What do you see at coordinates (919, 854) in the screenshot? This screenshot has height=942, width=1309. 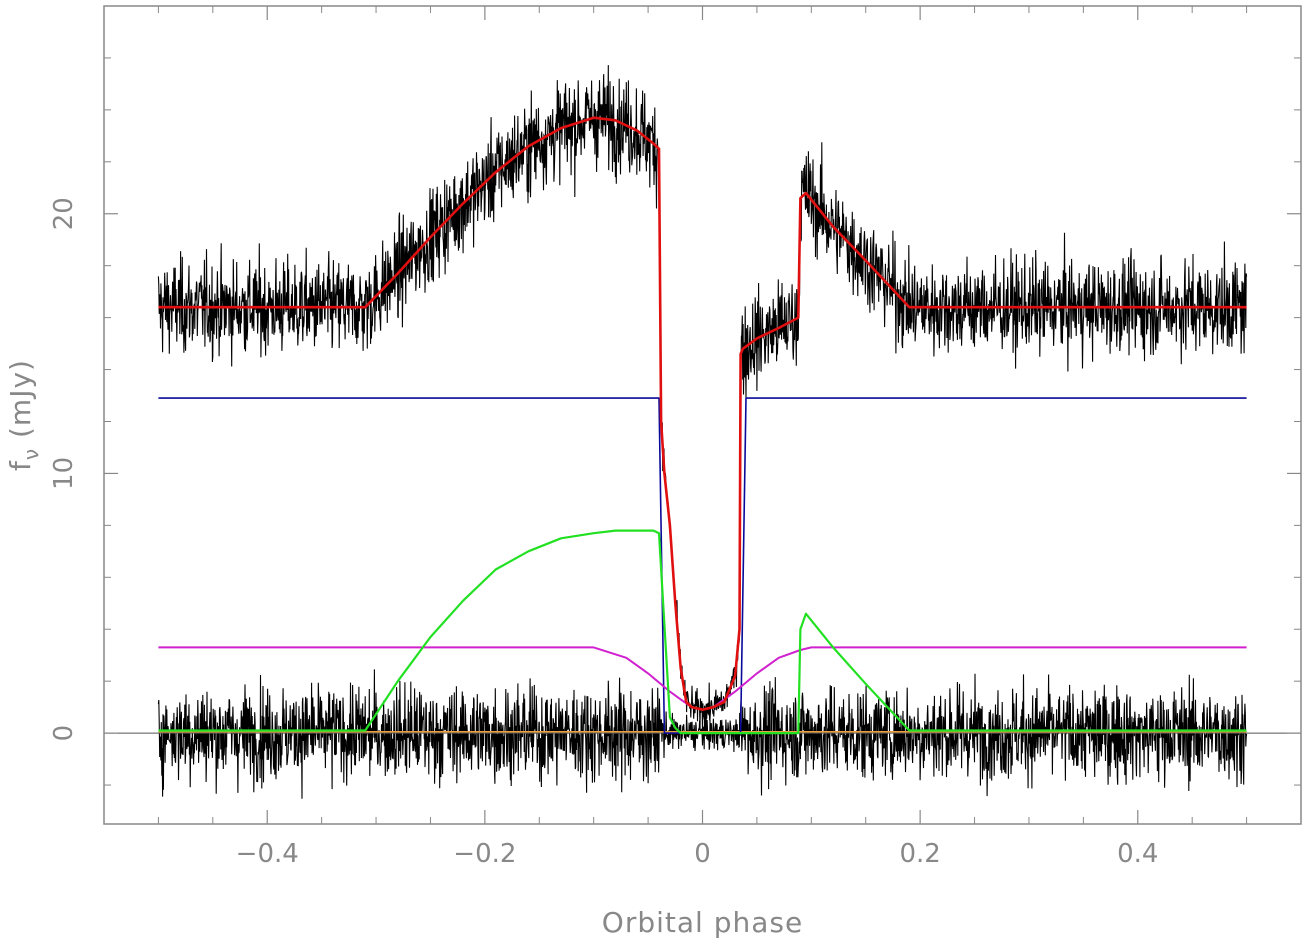 I see `x-tick-label: 0.2` at bounding box center [919, 854].